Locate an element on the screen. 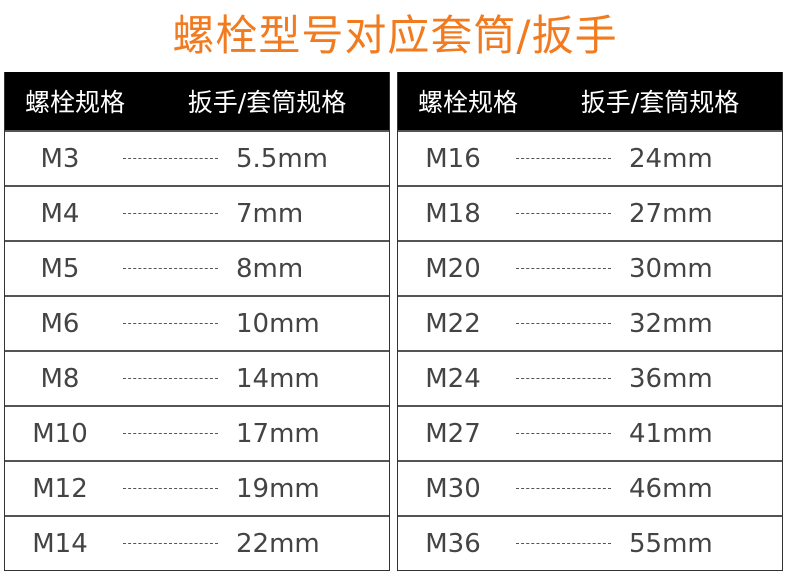 The height and width of the screenshot is (579, 790). wrench-size: 10mm is located at coordinates (278, 323).